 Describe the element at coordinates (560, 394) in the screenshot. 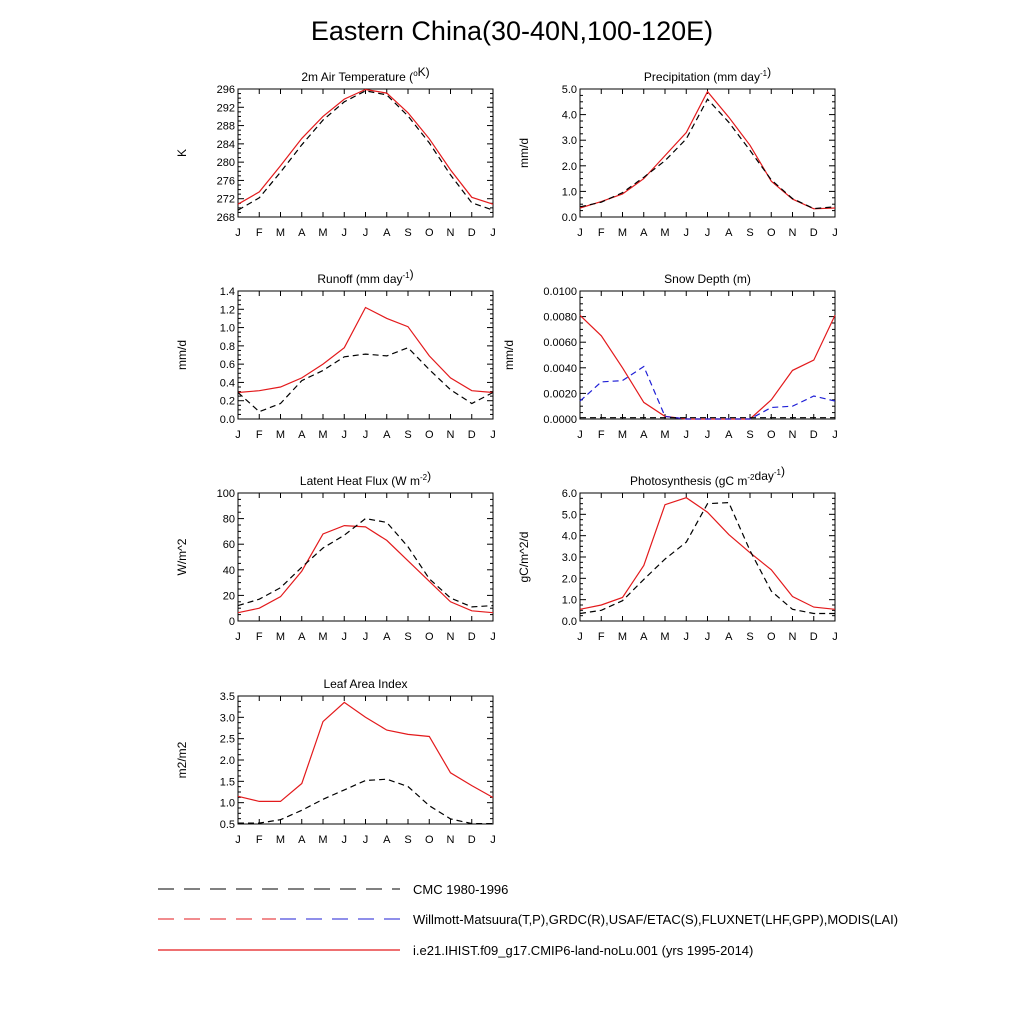

I see `y-tick-label: 0.0020` at that location.